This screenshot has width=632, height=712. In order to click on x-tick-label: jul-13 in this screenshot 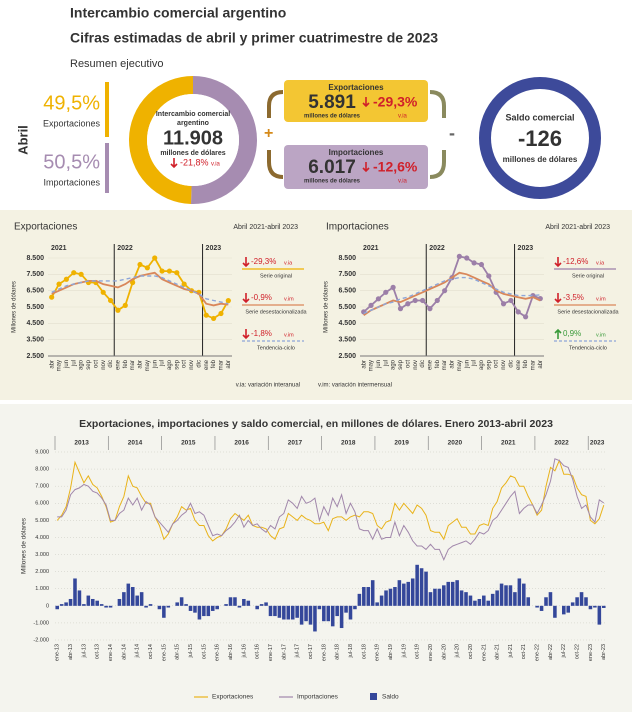, I will do `click(84, 651)`.